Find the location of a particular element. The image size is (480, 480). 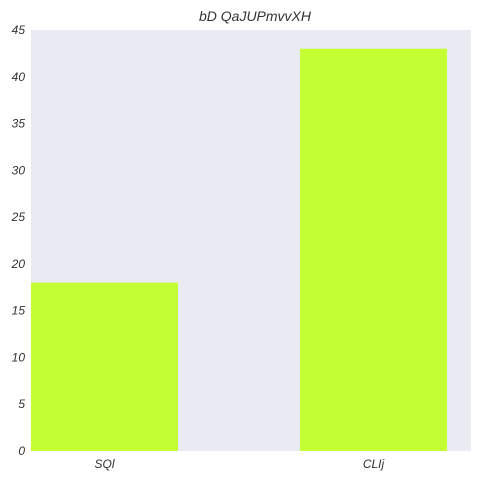

y-tick-label: 25 is located at coordinates (18, 217).